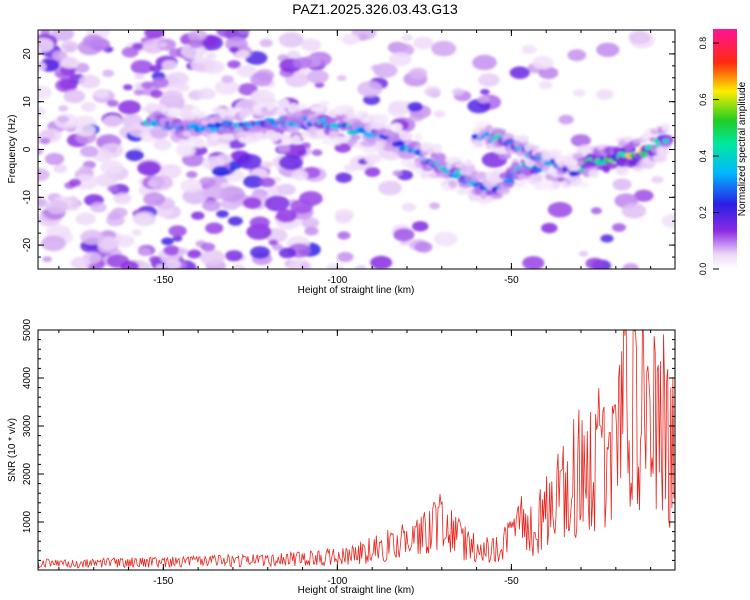 This screenshot has height=600, width=750. Describe the element at coordinates (27, 473) in the screenshot. I see `y-tick-label: 2000` at that location.